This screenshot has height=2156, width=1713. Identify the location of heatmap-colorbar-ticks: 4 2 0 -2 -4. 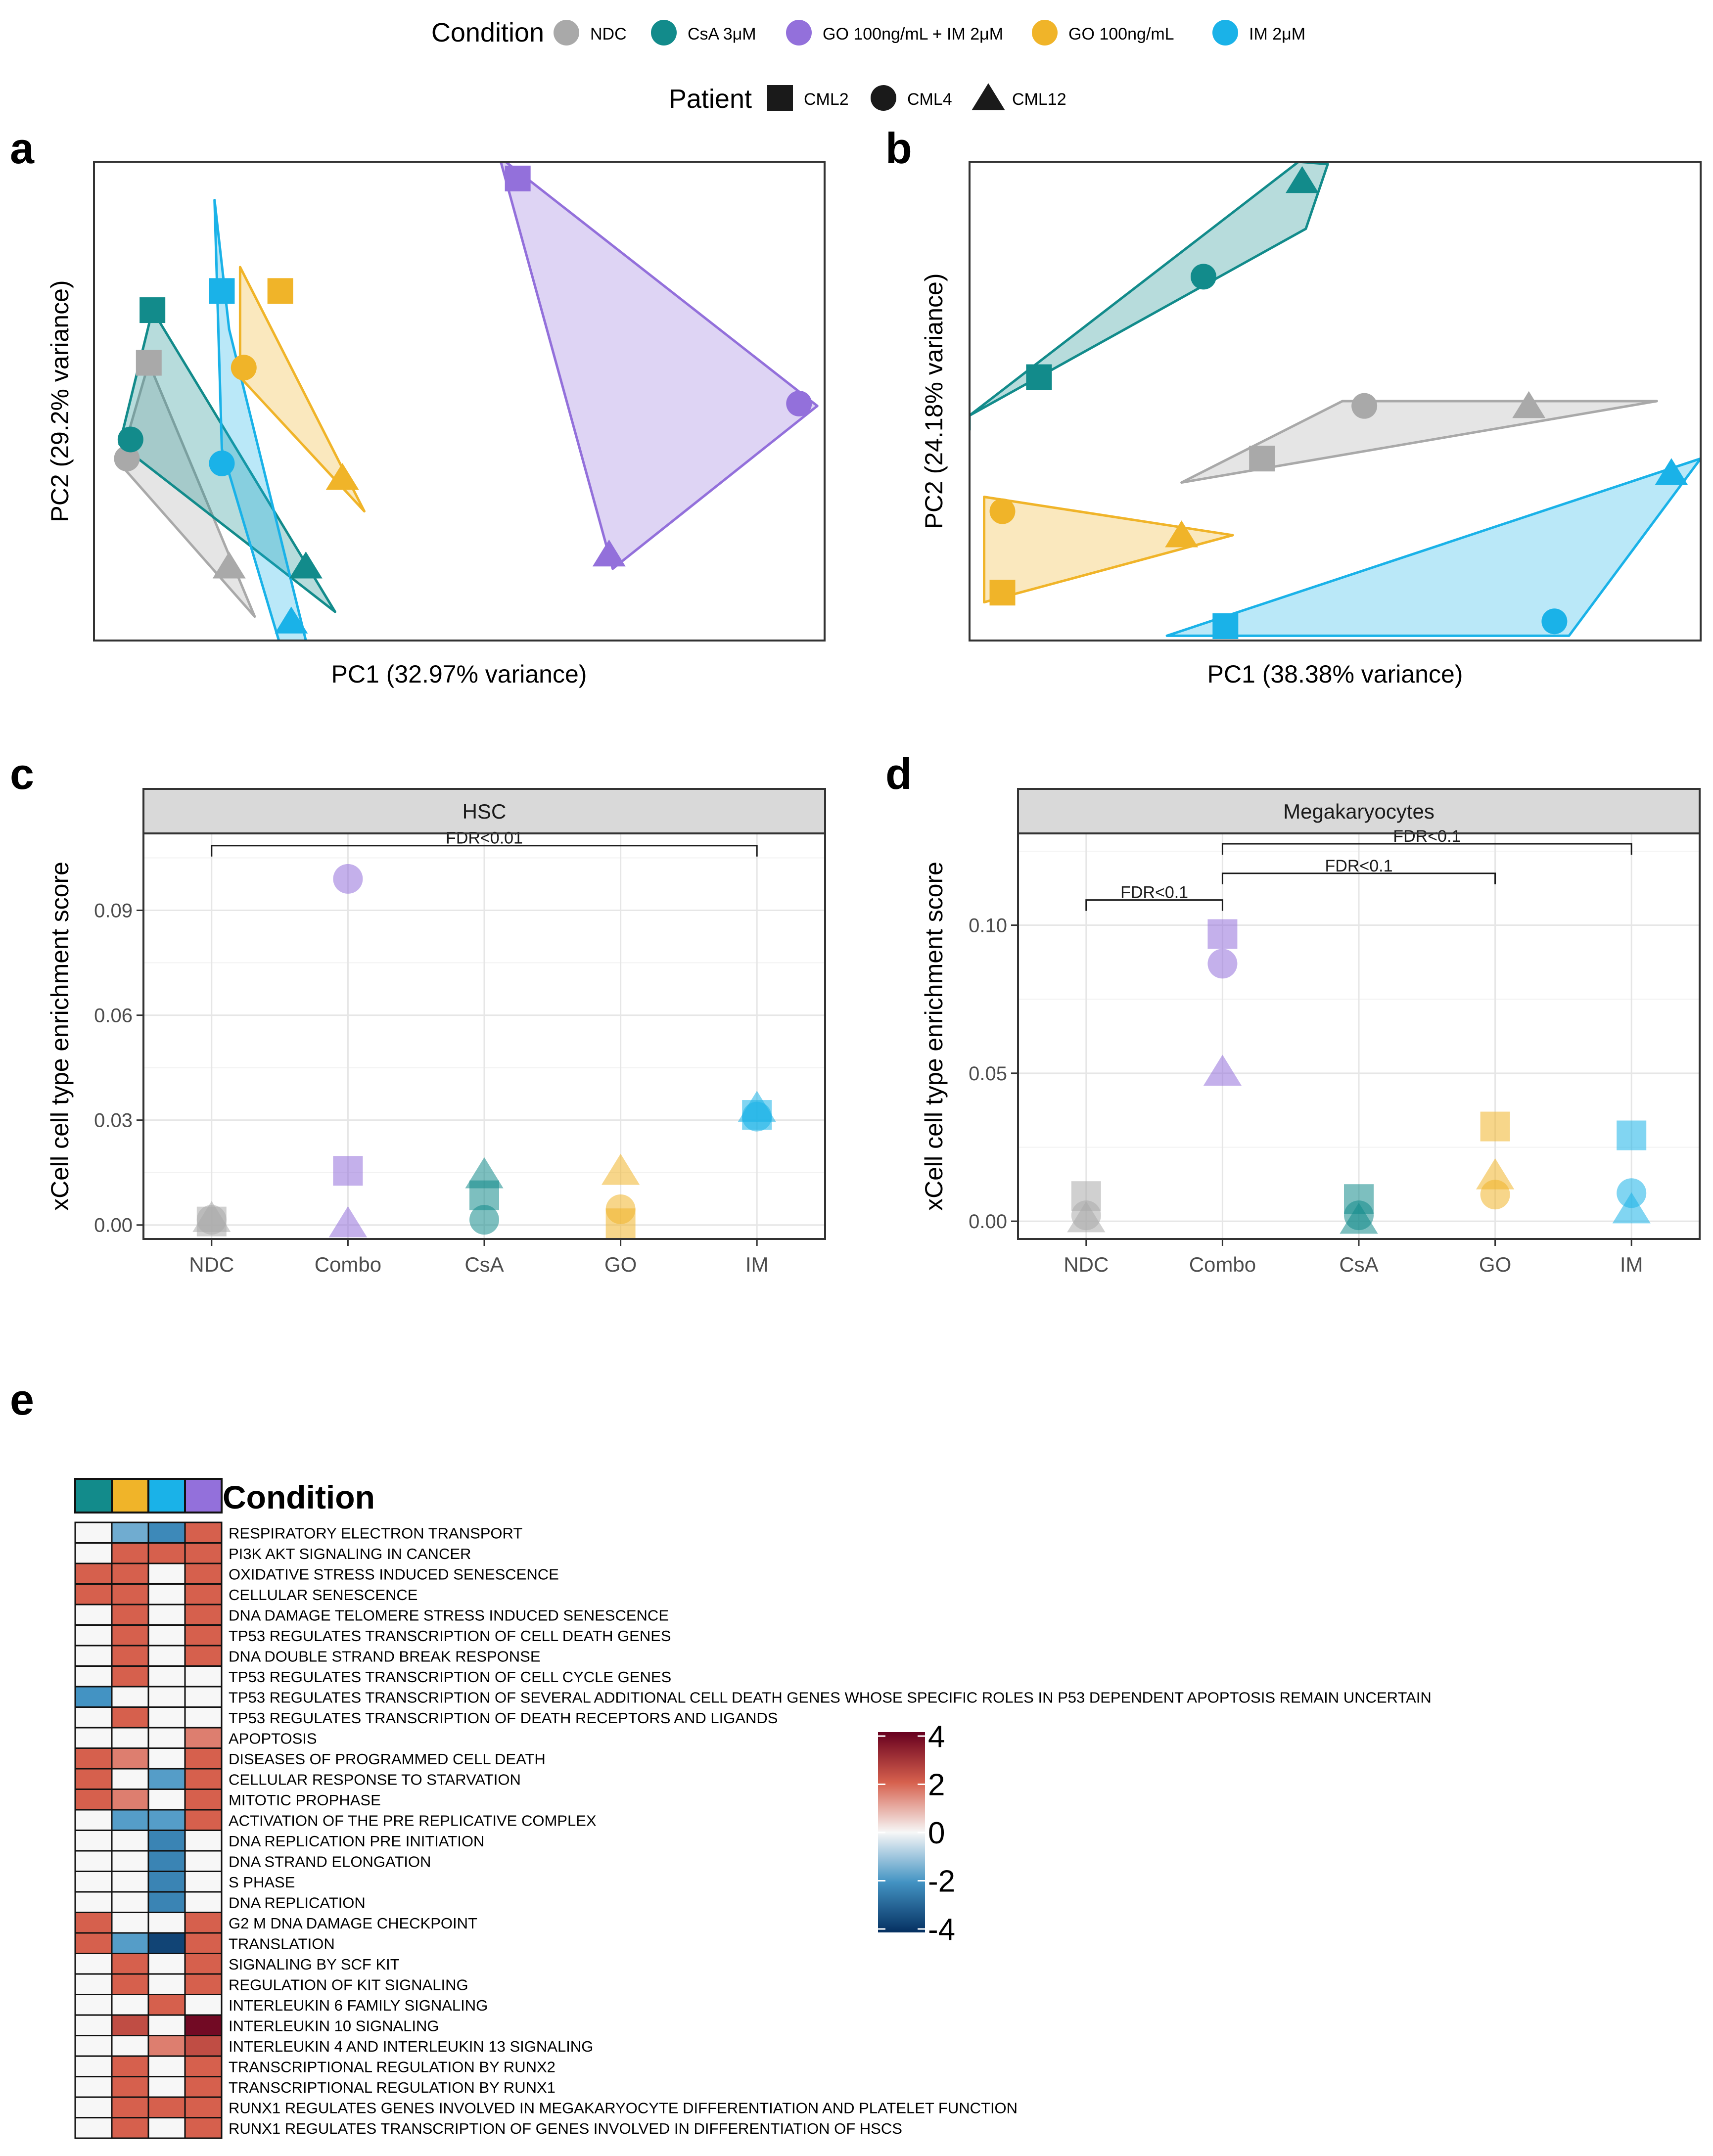
(916, 1833).